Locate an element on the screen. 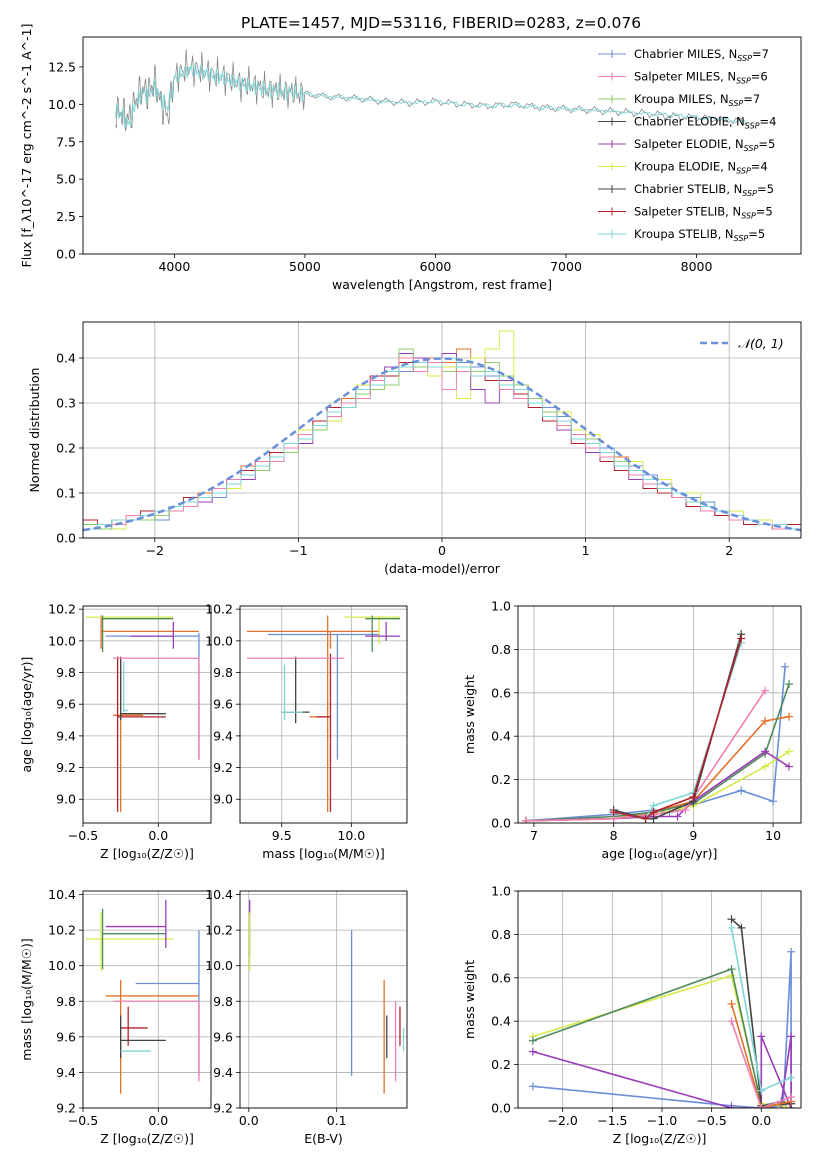 The image size is (819, 1170). y-axis-label: mass weight is located at coordinates (469, 714).